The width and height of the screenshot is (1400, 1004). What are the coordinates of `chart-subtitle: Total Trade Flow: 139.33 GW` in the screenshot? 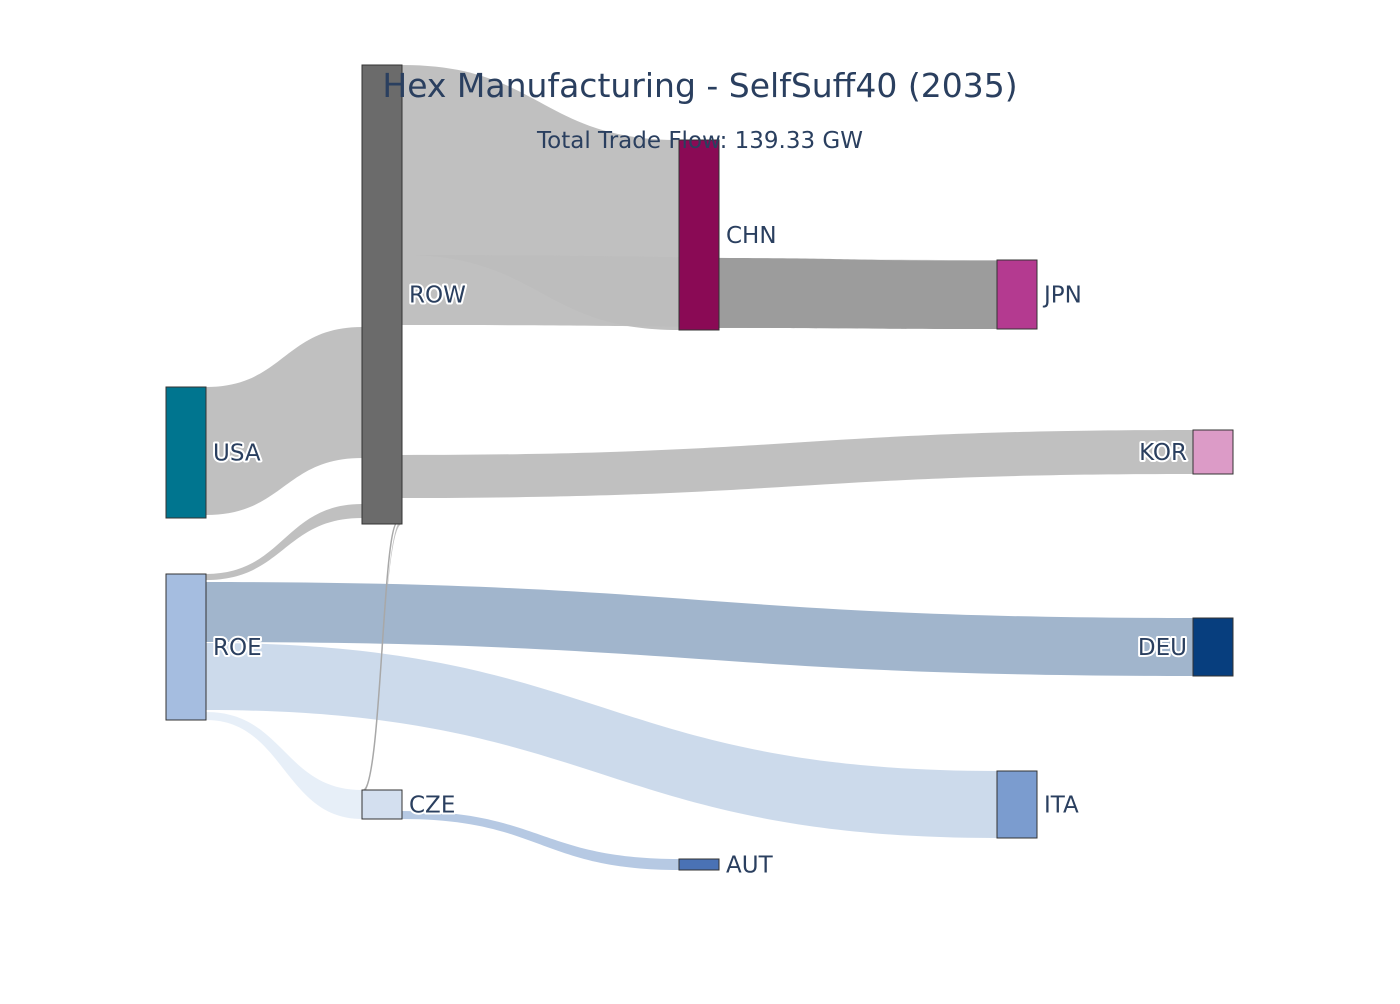 It's located at (700, 141).